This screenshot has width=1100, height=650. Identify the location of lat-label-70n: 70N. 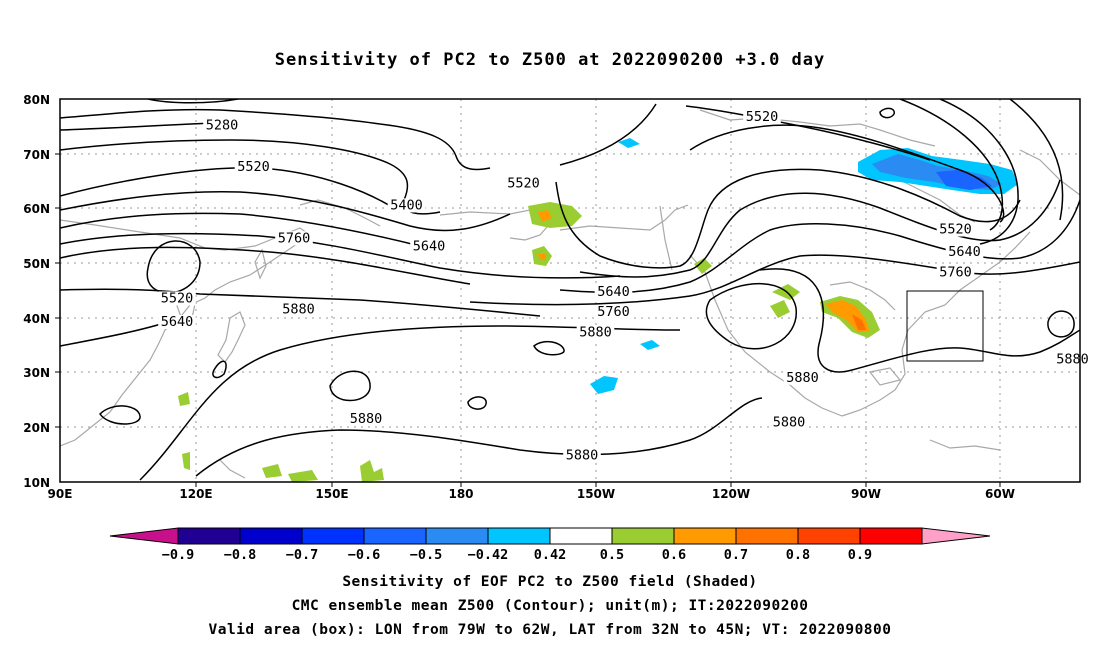
(36, 155).